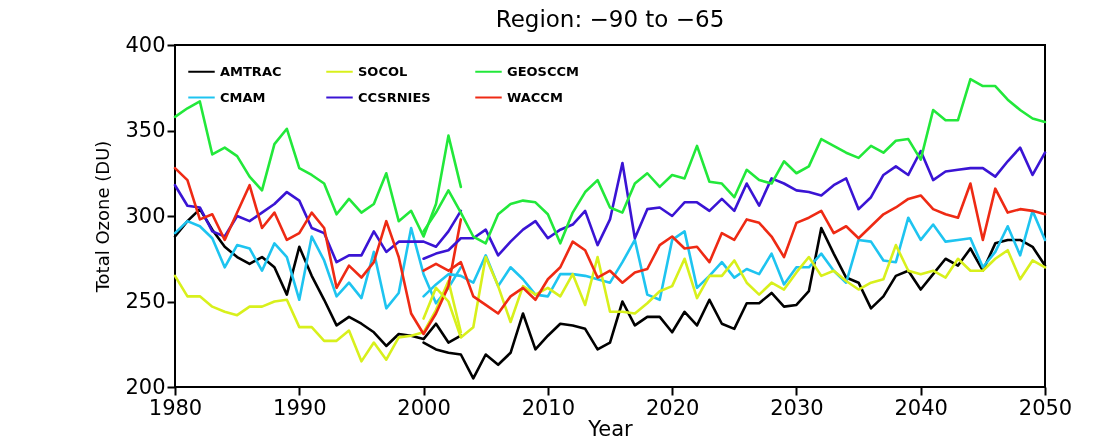 The height and width of the screenshot is (446, 1111). What do you see at coordinates (535, 97) in the screenshot?
I see `legend-label: WACCM` at bounding box center [535, 97].